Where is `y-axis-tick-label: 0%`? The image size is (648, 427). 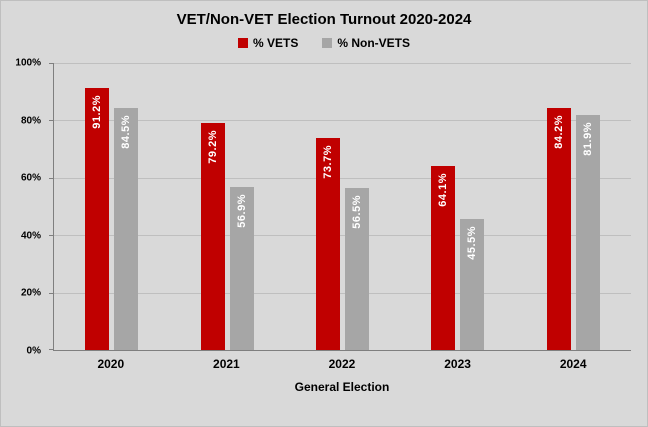 y-axis-tick-label: 0% is located at coordinates (33, 351).